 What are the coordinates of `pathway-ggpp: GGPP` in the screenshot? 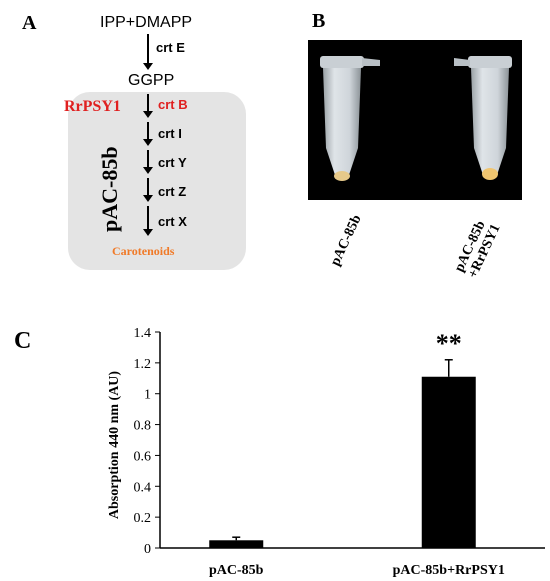 It's located at (151, 80).